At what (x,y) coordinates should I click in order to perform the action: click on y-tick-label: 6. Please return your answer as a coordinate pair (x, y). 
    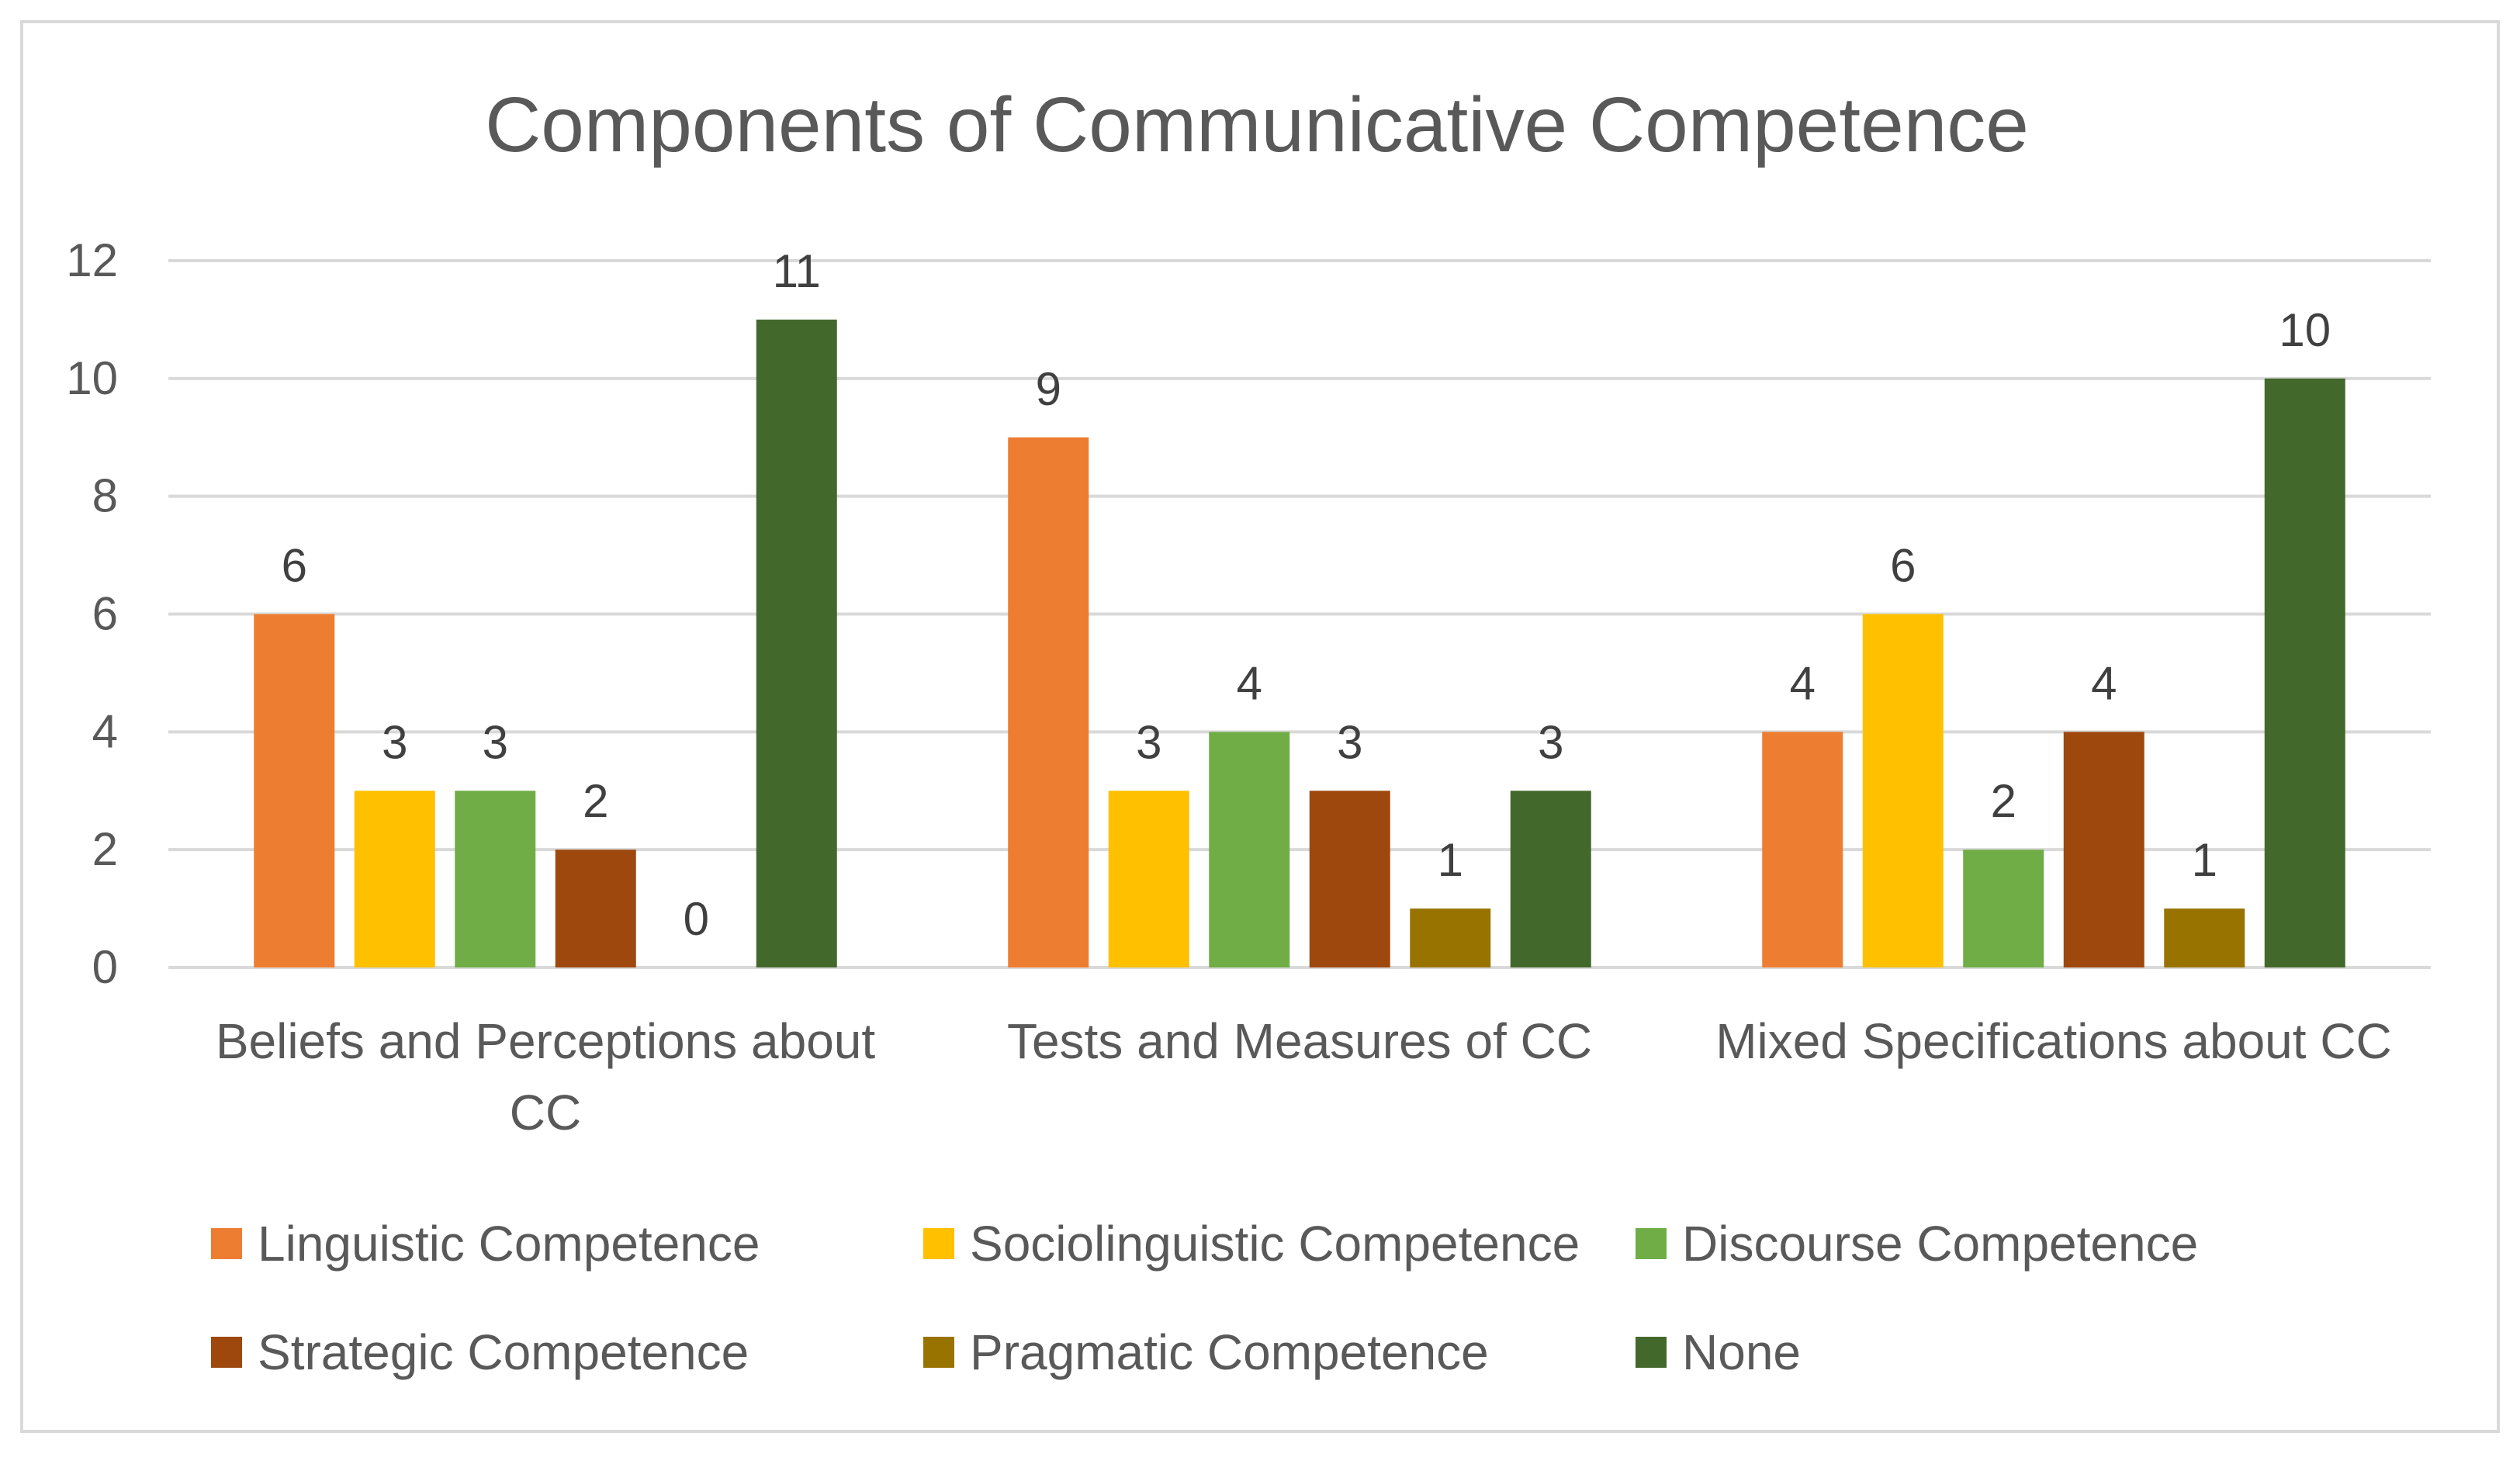
    Looking at the image, I should click on (105, 614).